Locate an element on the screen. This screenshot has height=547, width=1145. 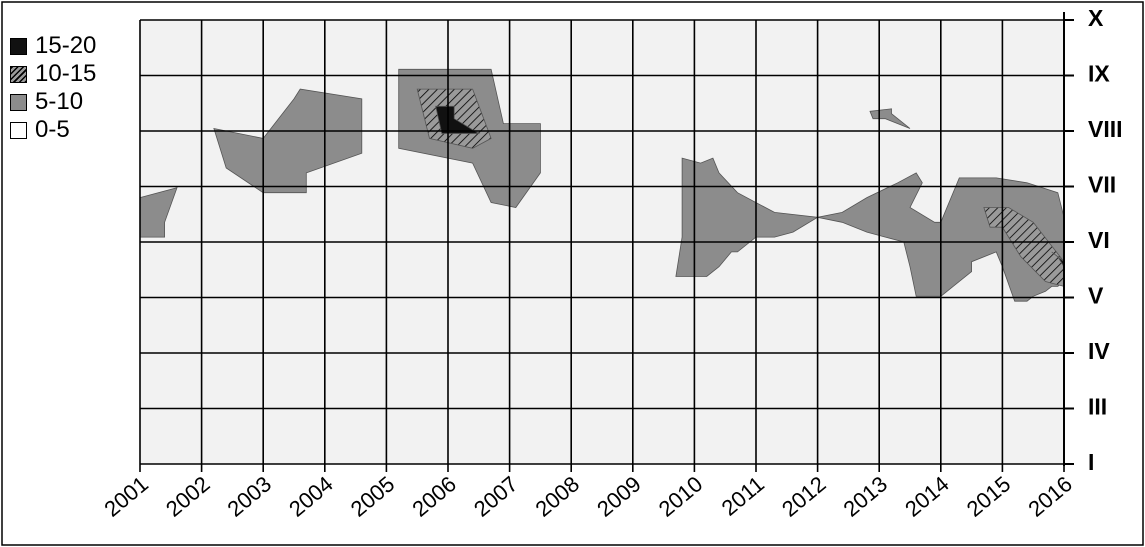
legend-label-5-10: 5-10 is located at coordinates (59, 101).